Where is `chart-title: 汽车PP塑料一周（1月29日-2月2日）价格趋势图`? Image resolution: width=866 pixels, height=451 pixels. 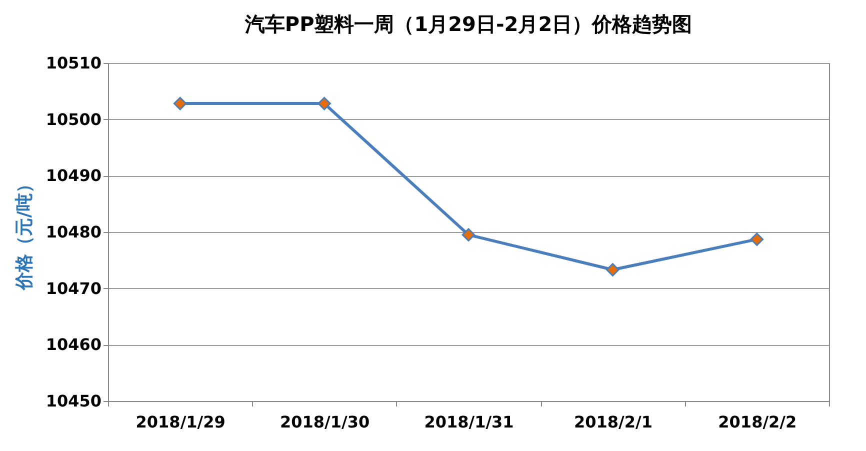
chart-title: 汽车PP塑料一周（1月29日-2月2日）价格趋势图 is located at coordinates (468, 24).